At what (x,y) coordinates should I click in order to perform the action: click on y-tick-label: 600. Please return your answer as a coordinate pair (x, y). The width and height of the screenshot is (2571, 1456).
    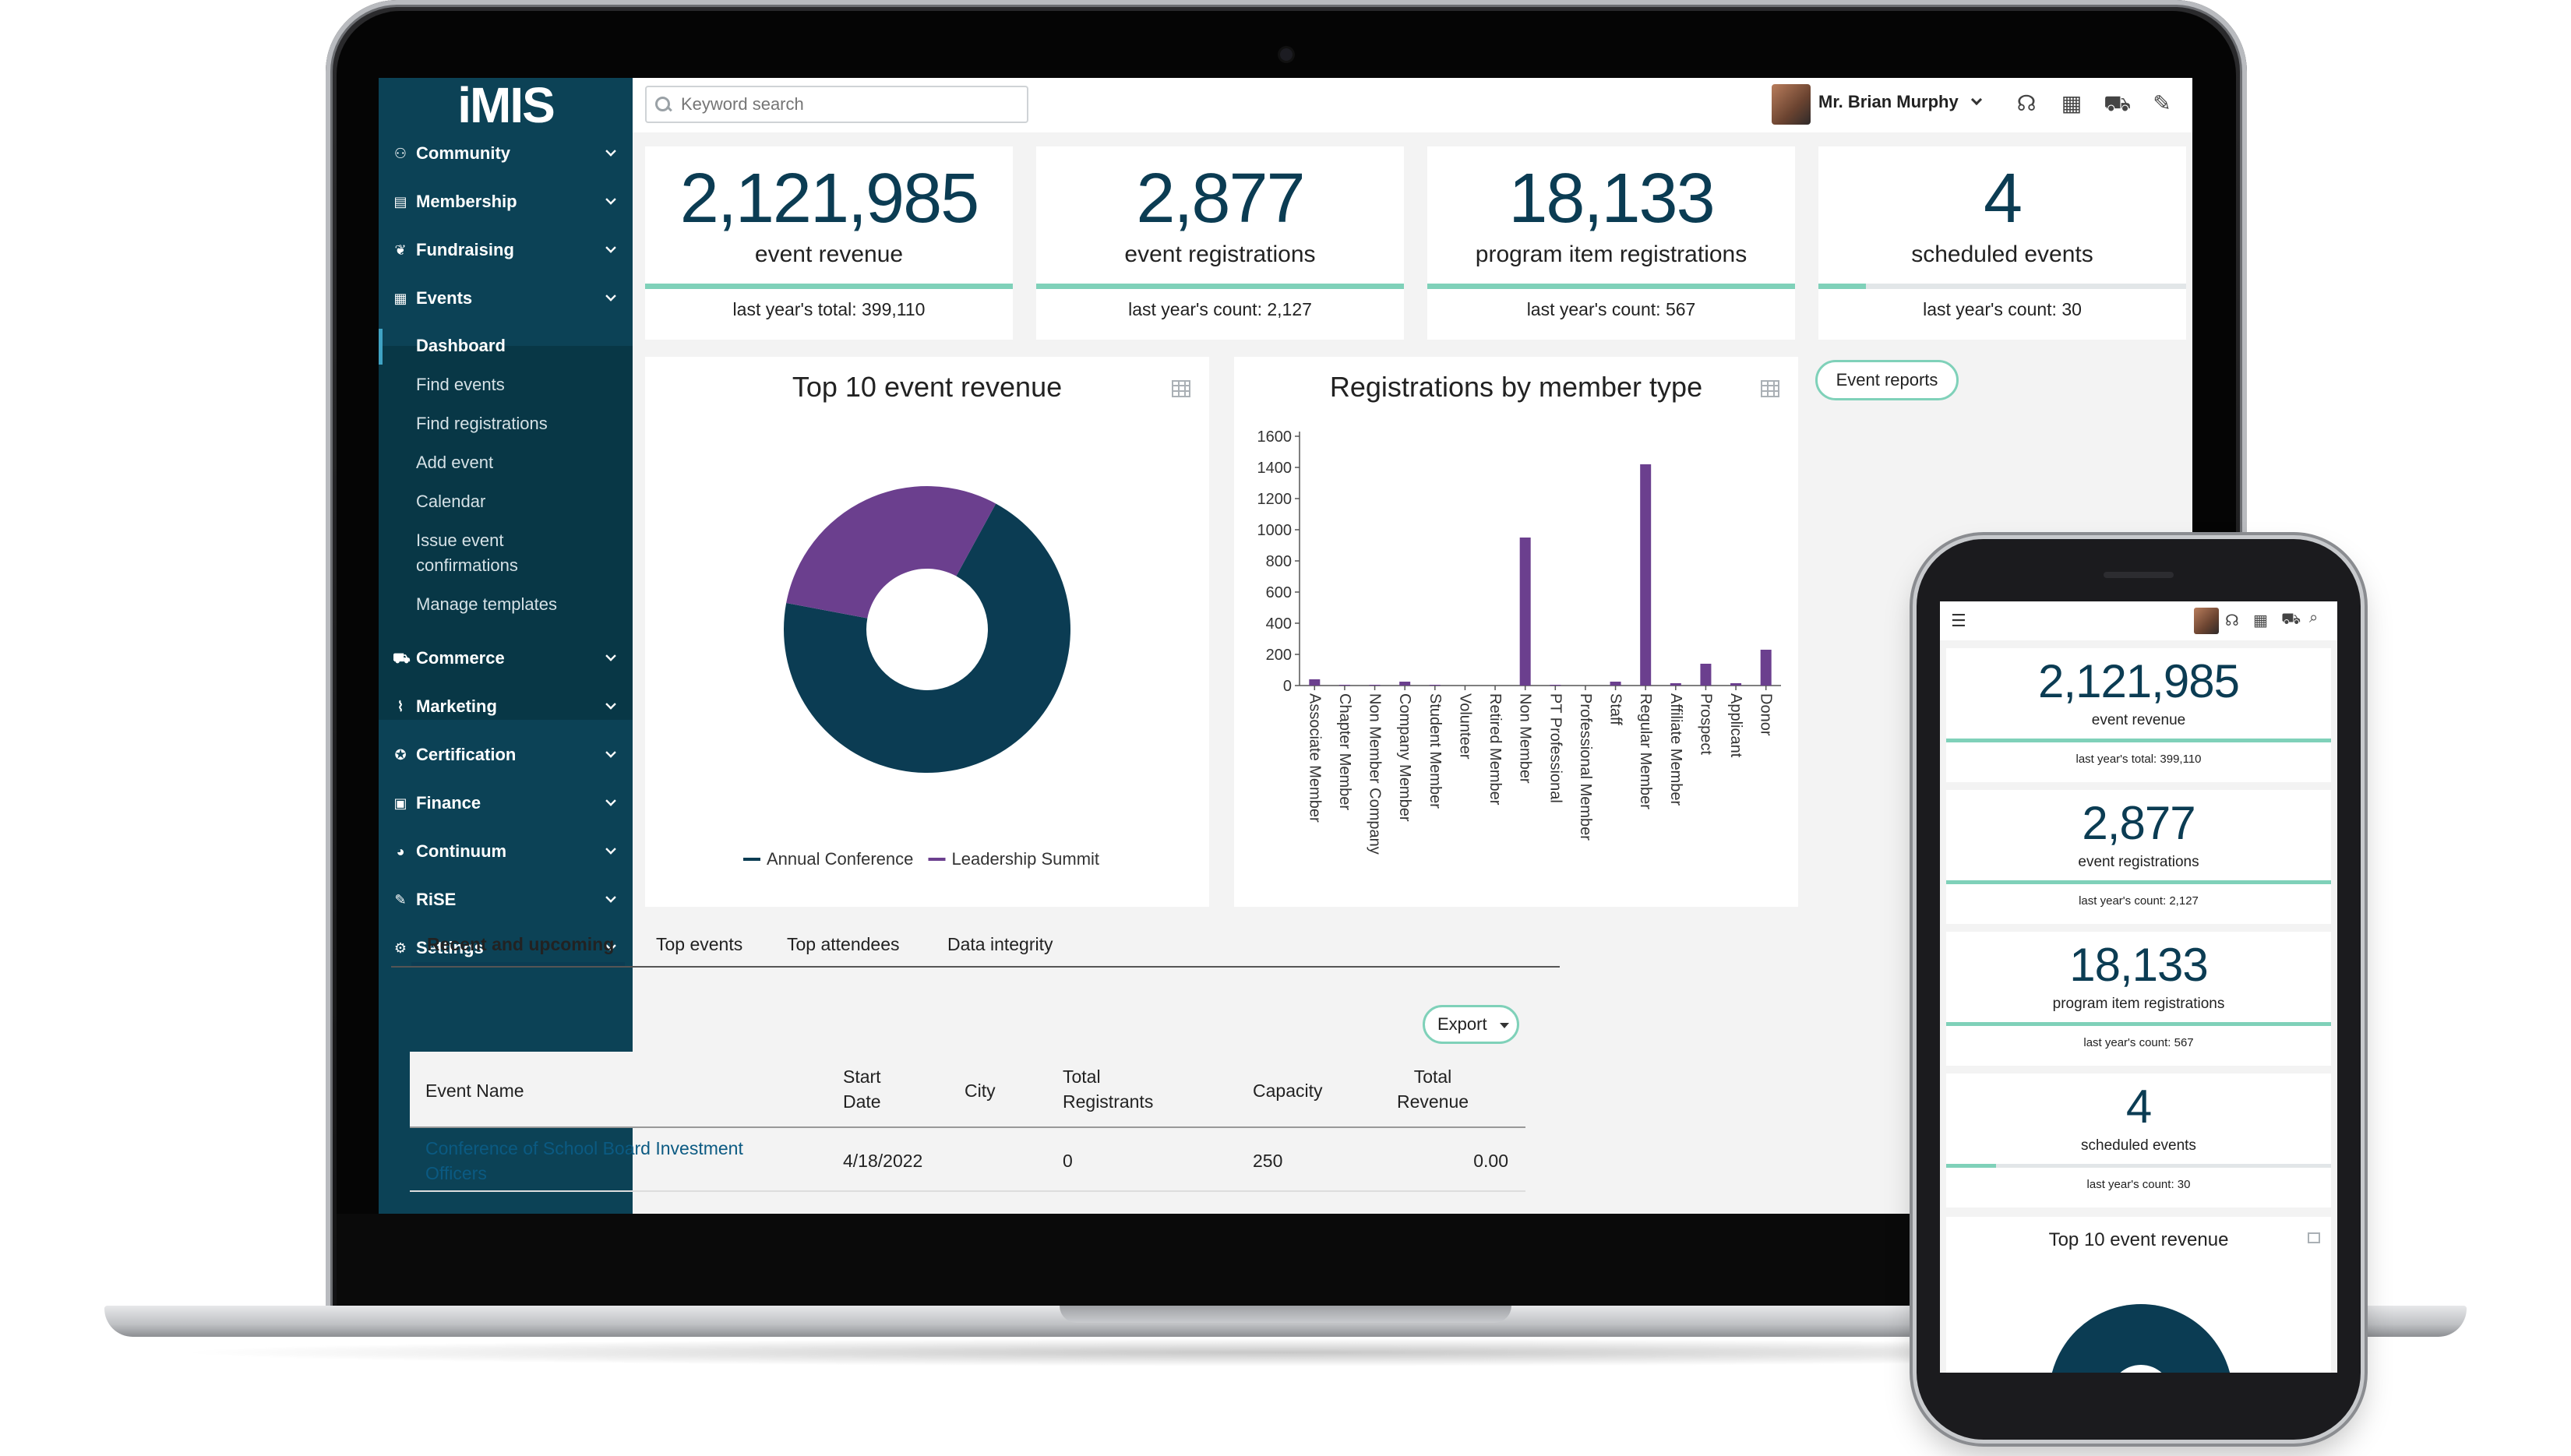
    Looking at the image, I should click on (1279, 593).